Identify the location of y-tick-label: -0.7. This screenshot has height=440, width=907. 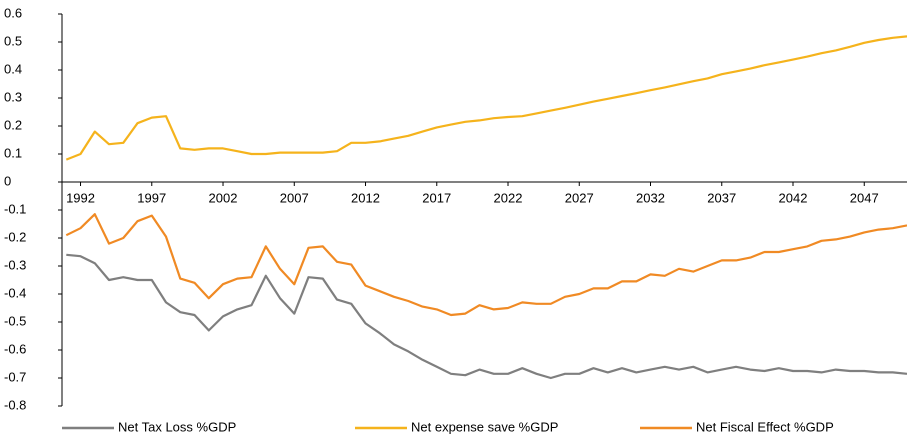
(15, 376).